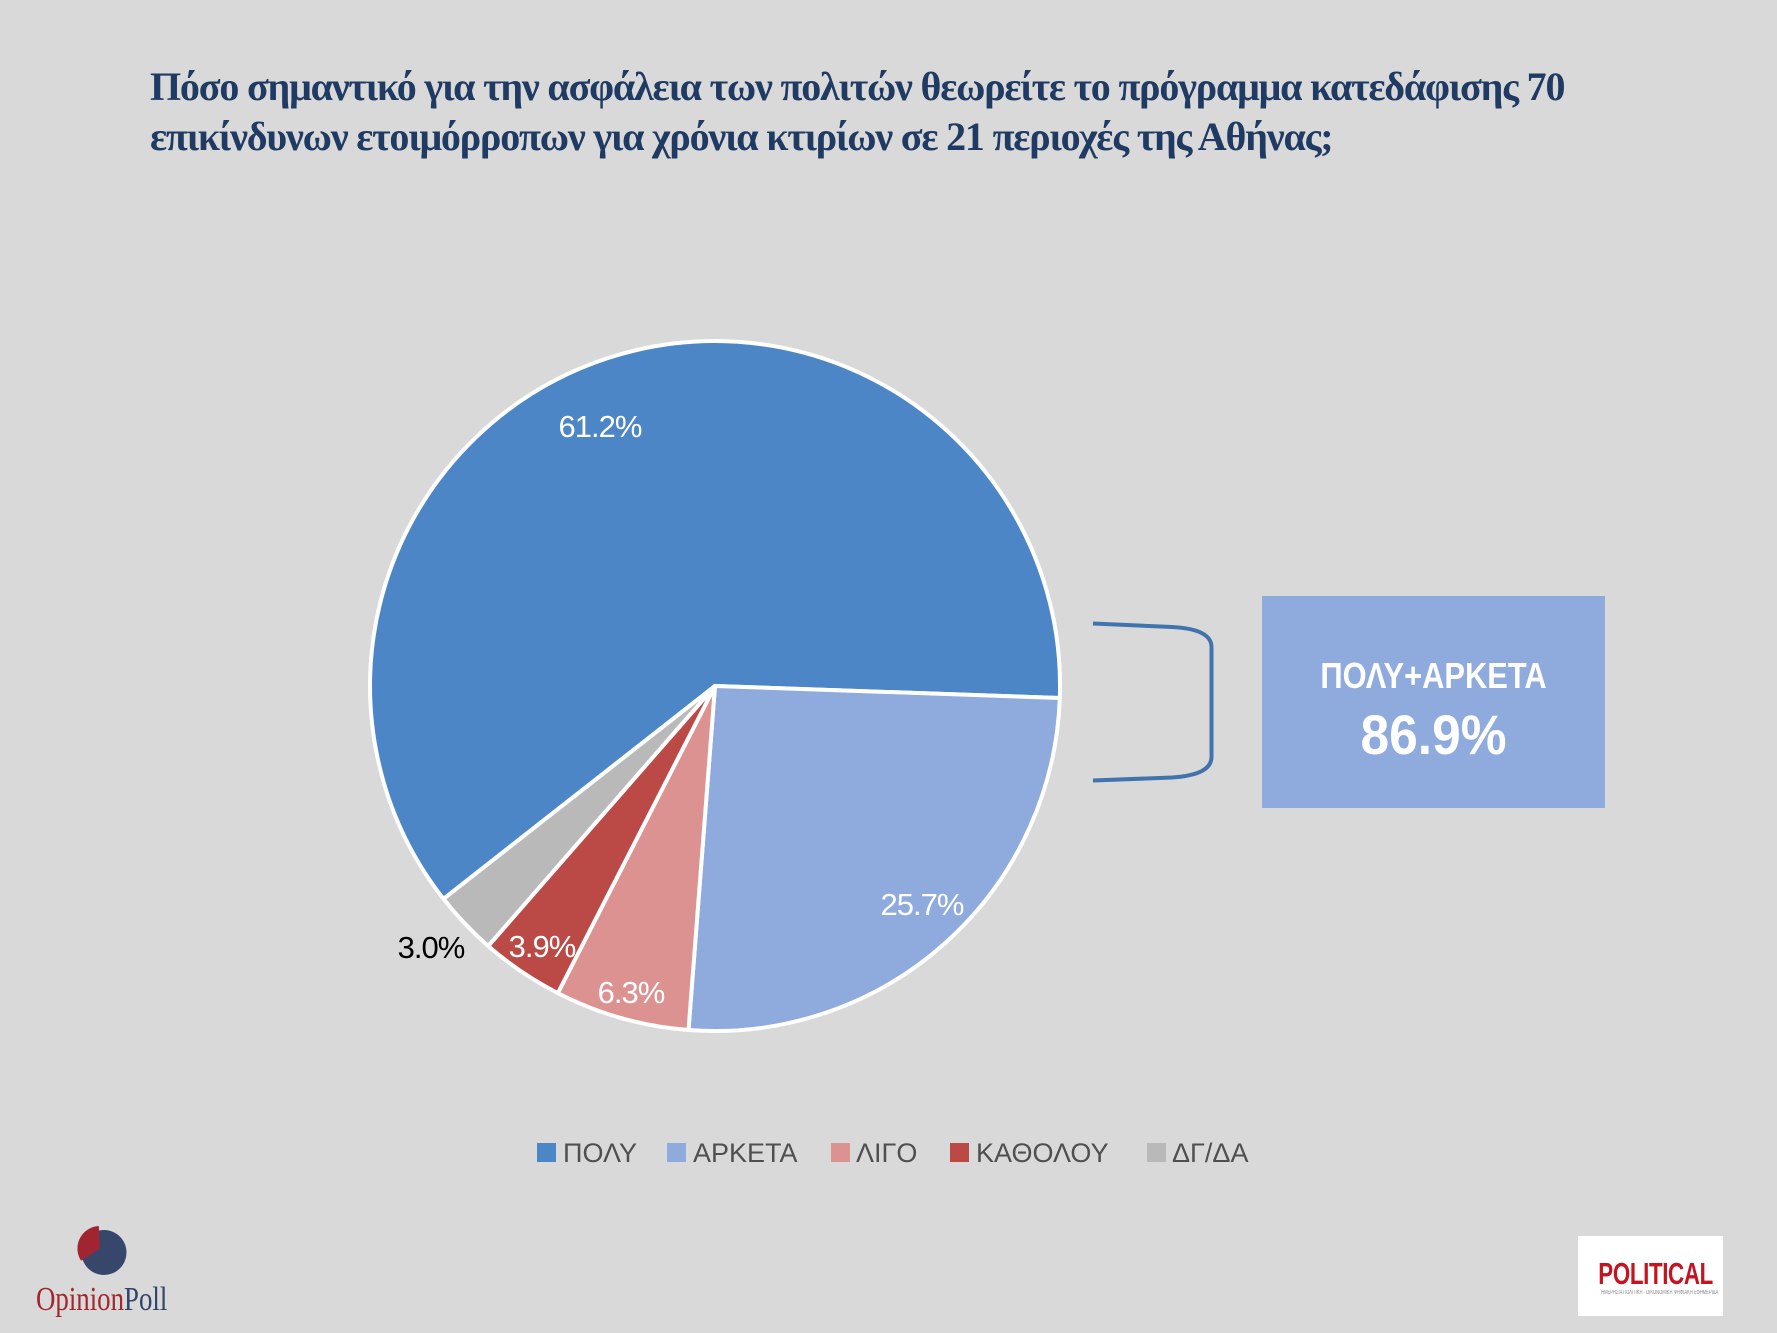  What do you see at coordinates (631, 992) in the screenshot?
I see `svg-text: 6.3%` at bounding box center [631, 992].